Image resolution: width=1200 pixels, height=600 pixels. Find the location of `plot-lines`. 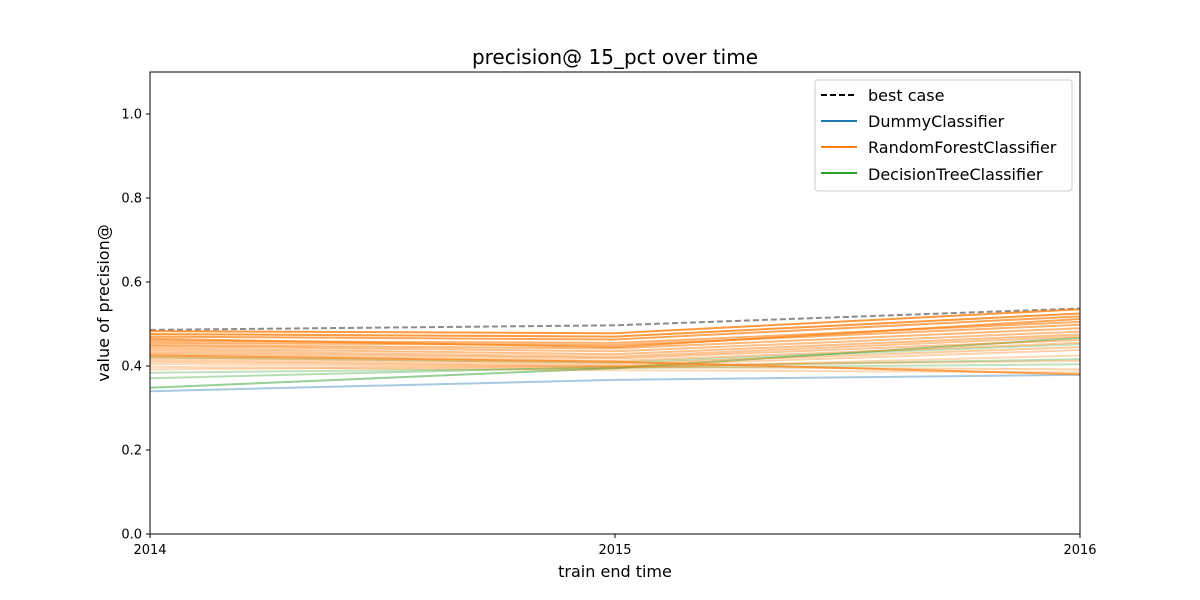

plot-lines is located at coordinates (615, 350).